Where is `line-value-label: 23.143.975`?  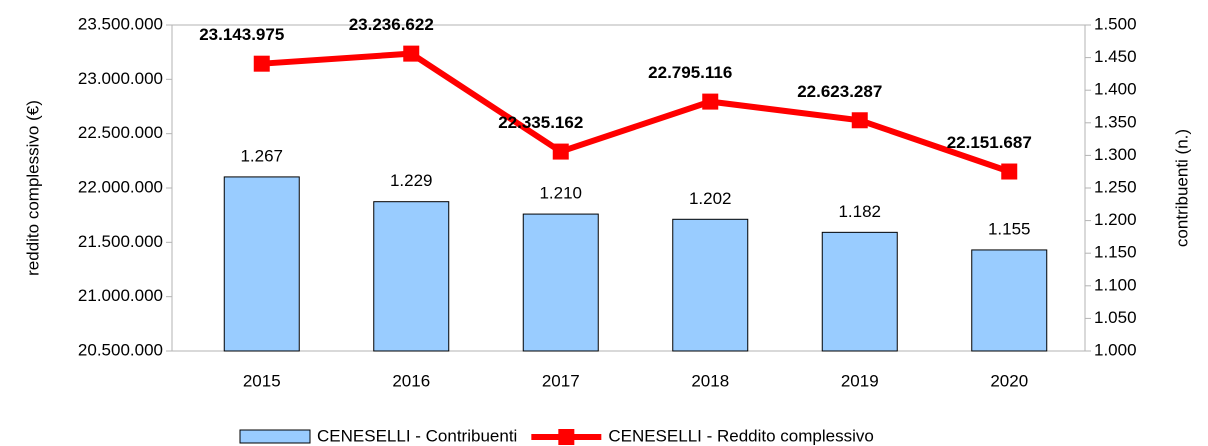 line-value-label: 23.143.975 is located at coordinates (241, 34).